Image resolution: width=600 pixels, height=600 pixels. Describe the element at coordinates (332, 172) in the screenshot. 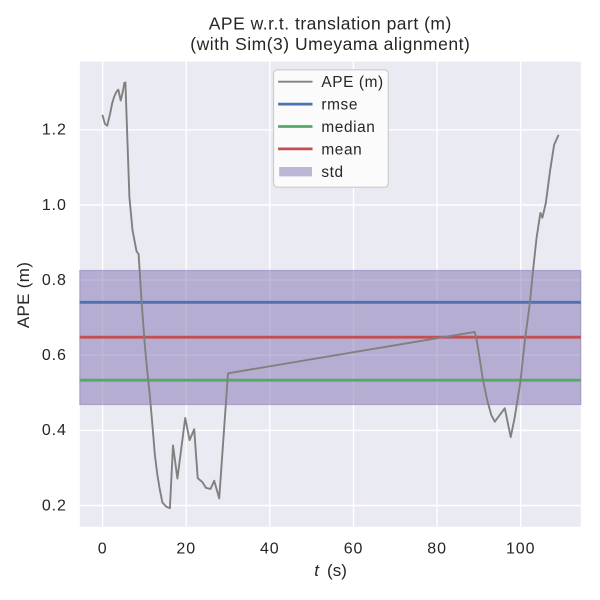

I see `svg-text: std` at that location.